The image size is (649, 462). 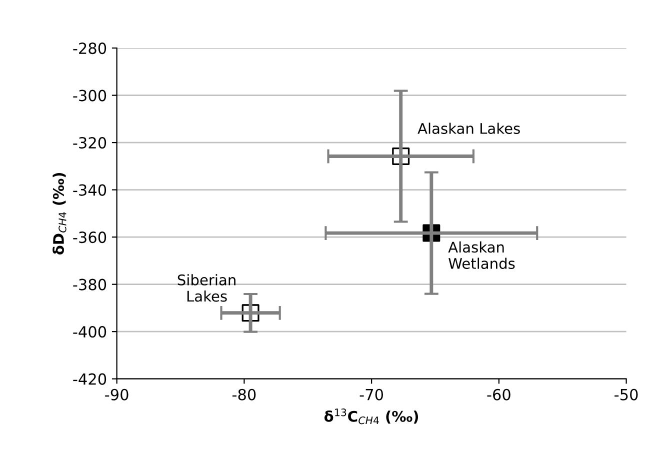 What do you see at coordinates (89, 143) in the screenshot?
I see `y-tick-label: -320` at bounding box center [89, 143].